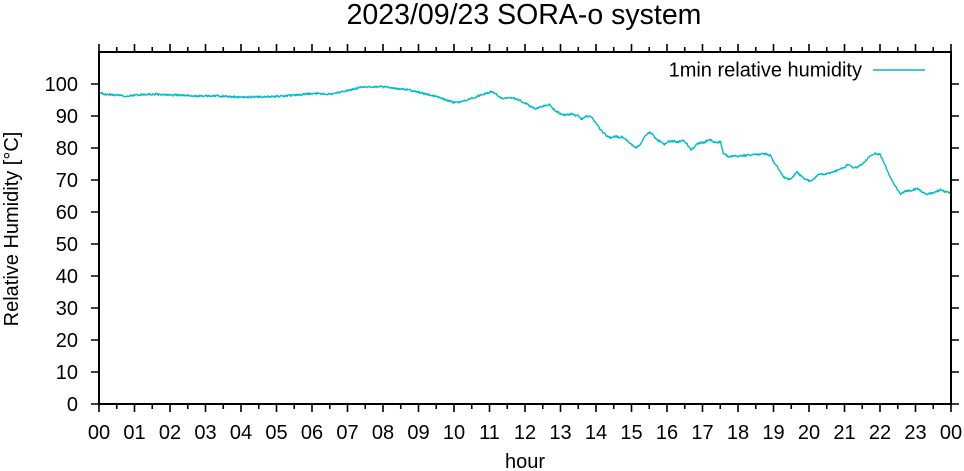 The height and width of the screenshot is (471, 964). Describe the element at coordinates (67, 277) in the screenshot. I see `svg-text: 40` at that location.